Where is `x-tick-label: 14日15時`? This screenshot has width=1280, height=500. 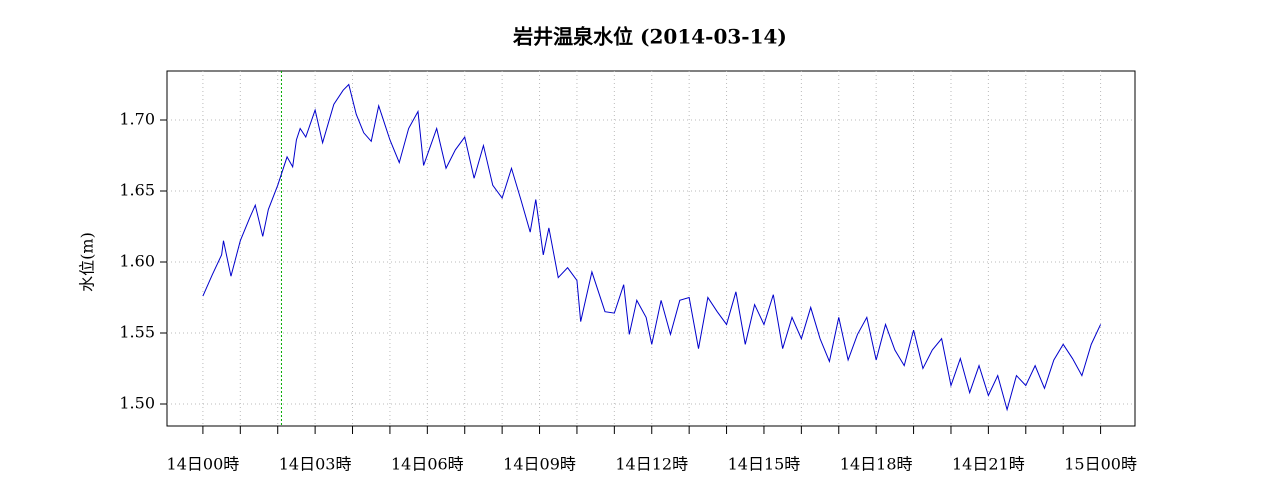 x-tick-label: 14日15時 is located at coordinates (764, 464).